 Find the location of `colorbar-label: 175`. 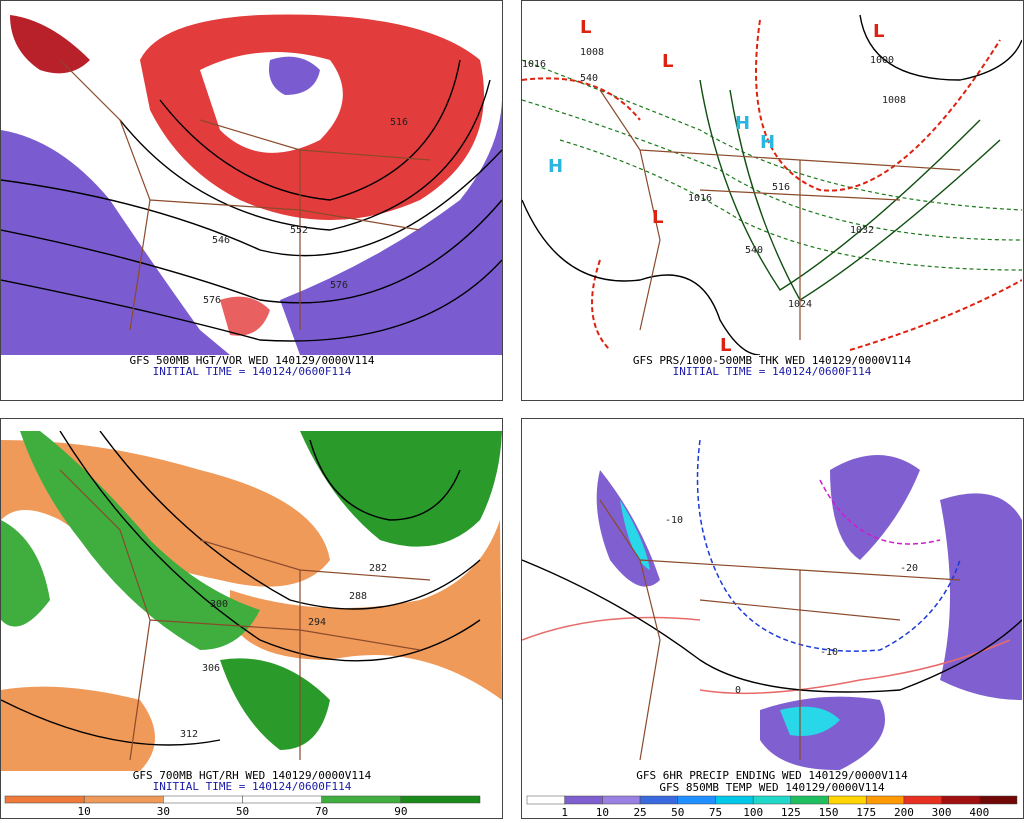

colorbar-label: 175 is located at coordinates (866, 812).